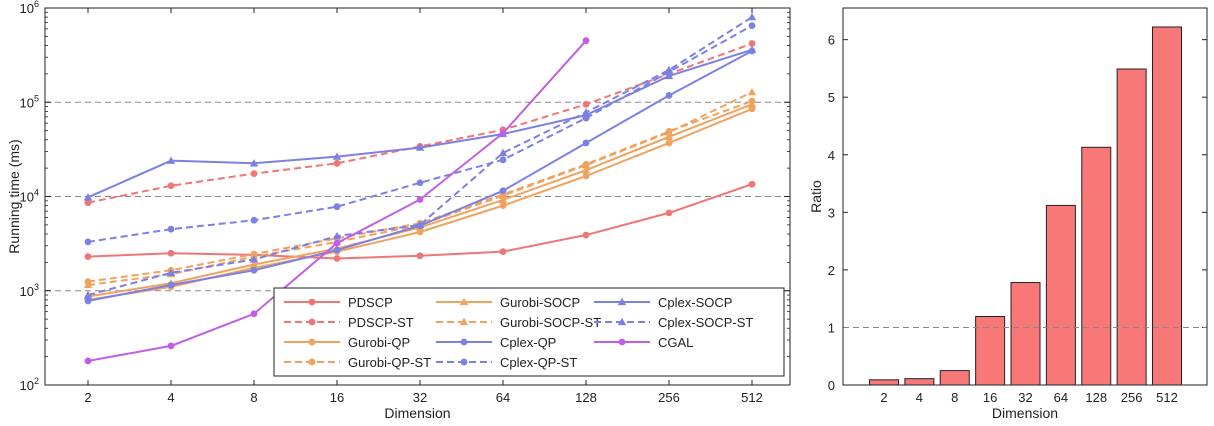 The height and width of the screenshot is (426, 1214). Describe the element at coordinates (831, 40) in the screenshot. I see `bar-y-tick-label-6: 6` at that location.